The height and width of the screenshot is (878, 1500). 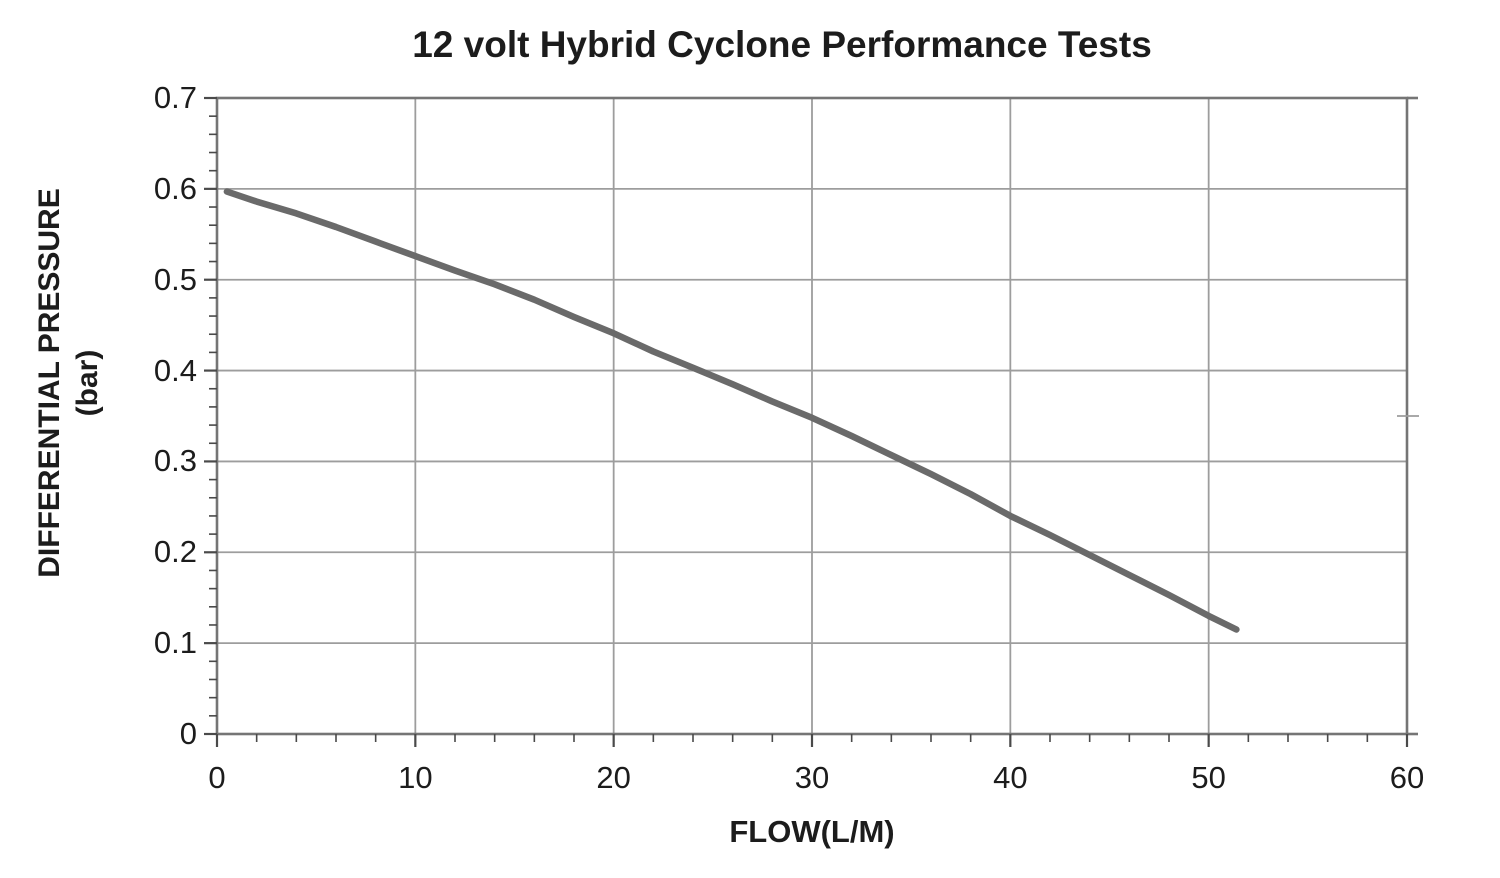 I want to click on y-tick-label: 0.3, so click(x=175, y=461).